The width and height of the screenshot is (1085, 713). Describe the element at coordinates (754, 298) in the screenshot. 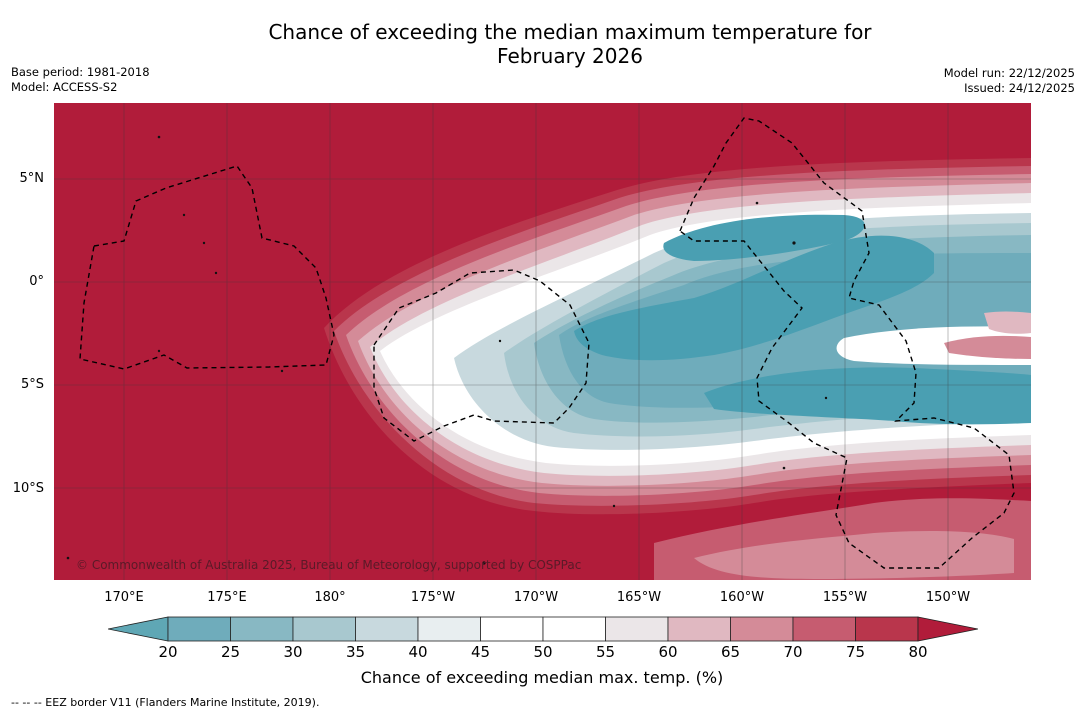

I see `band-20a` at that location.